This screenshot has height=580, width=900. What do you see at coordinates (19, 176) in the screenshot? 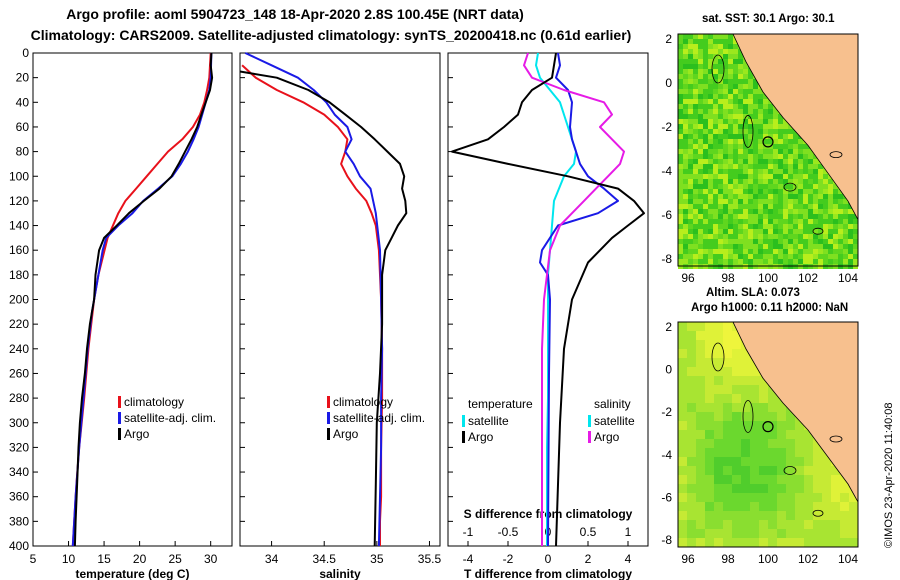
I see `y-tick-label: 100` at bounding box center [19, 176].